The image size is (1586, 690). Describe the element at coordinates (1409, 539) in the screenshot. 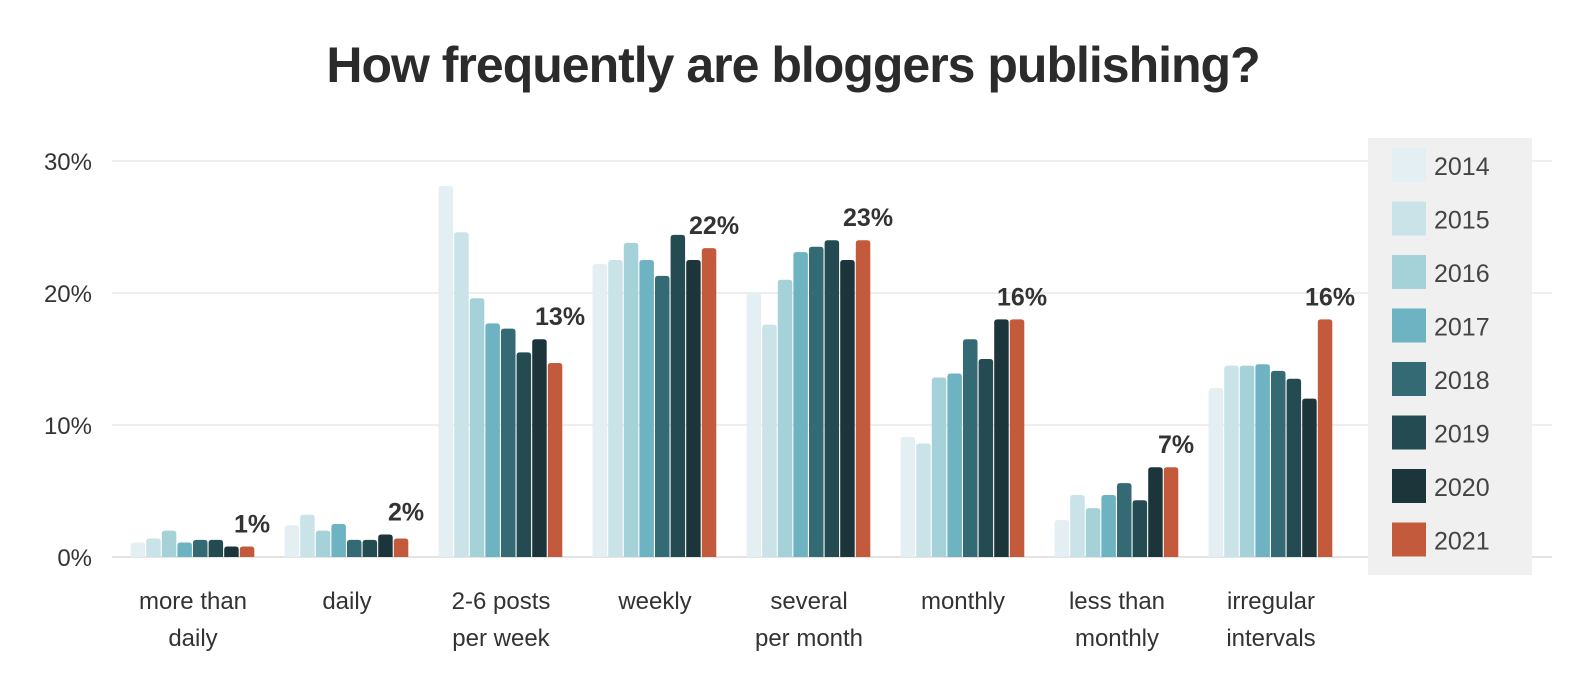

I see `legend-swatch-2021` at that location.